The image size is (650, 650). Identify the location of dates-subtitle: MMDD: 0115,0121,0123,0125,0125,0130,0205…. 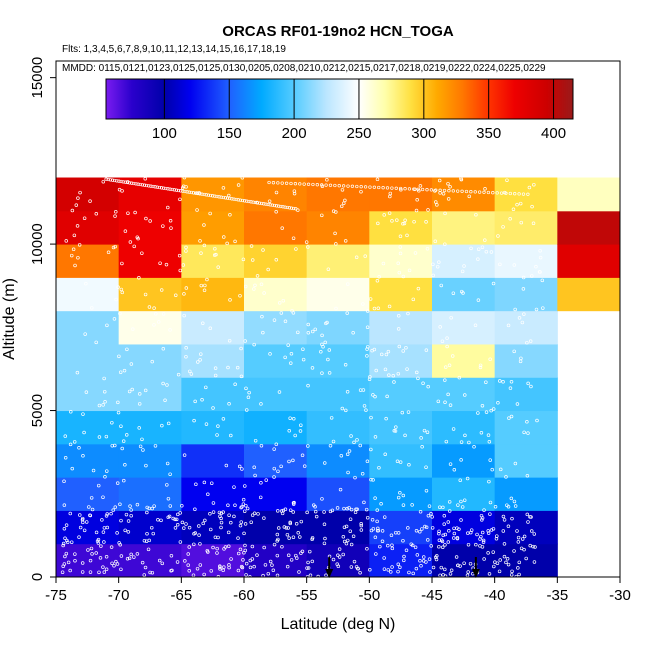
(304, 68).